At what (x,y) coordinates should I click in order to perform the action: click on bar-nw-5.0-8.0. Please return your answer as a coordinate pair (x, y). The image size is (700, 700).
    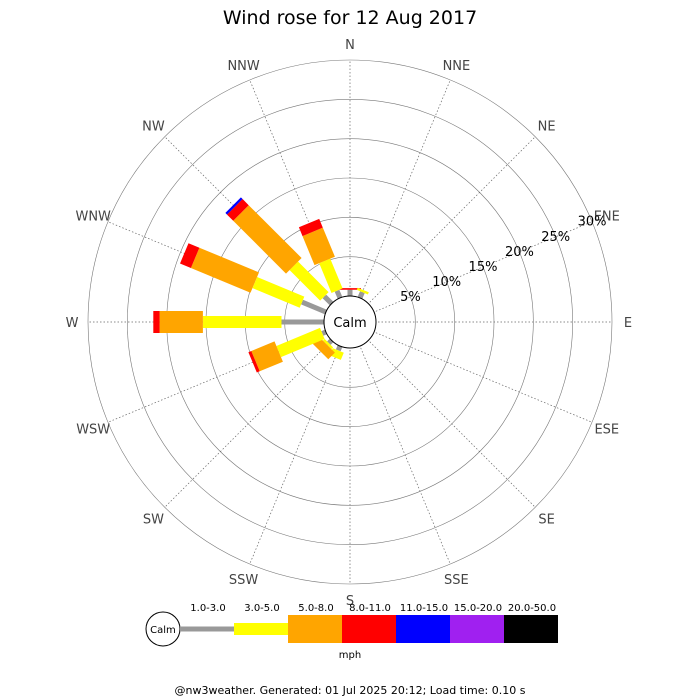
    Looking at the image, I should click on (267, 239).